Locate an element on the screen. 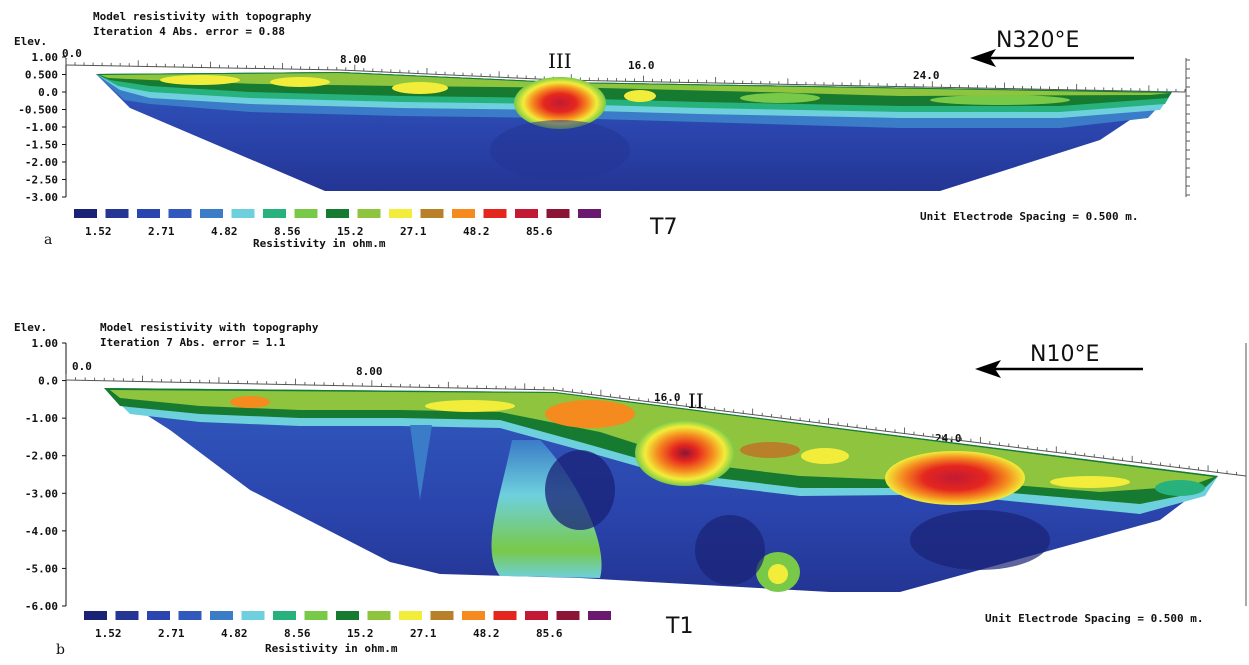  x-tick-label-b-2: 16.0 is located at coordinates (667, 397).